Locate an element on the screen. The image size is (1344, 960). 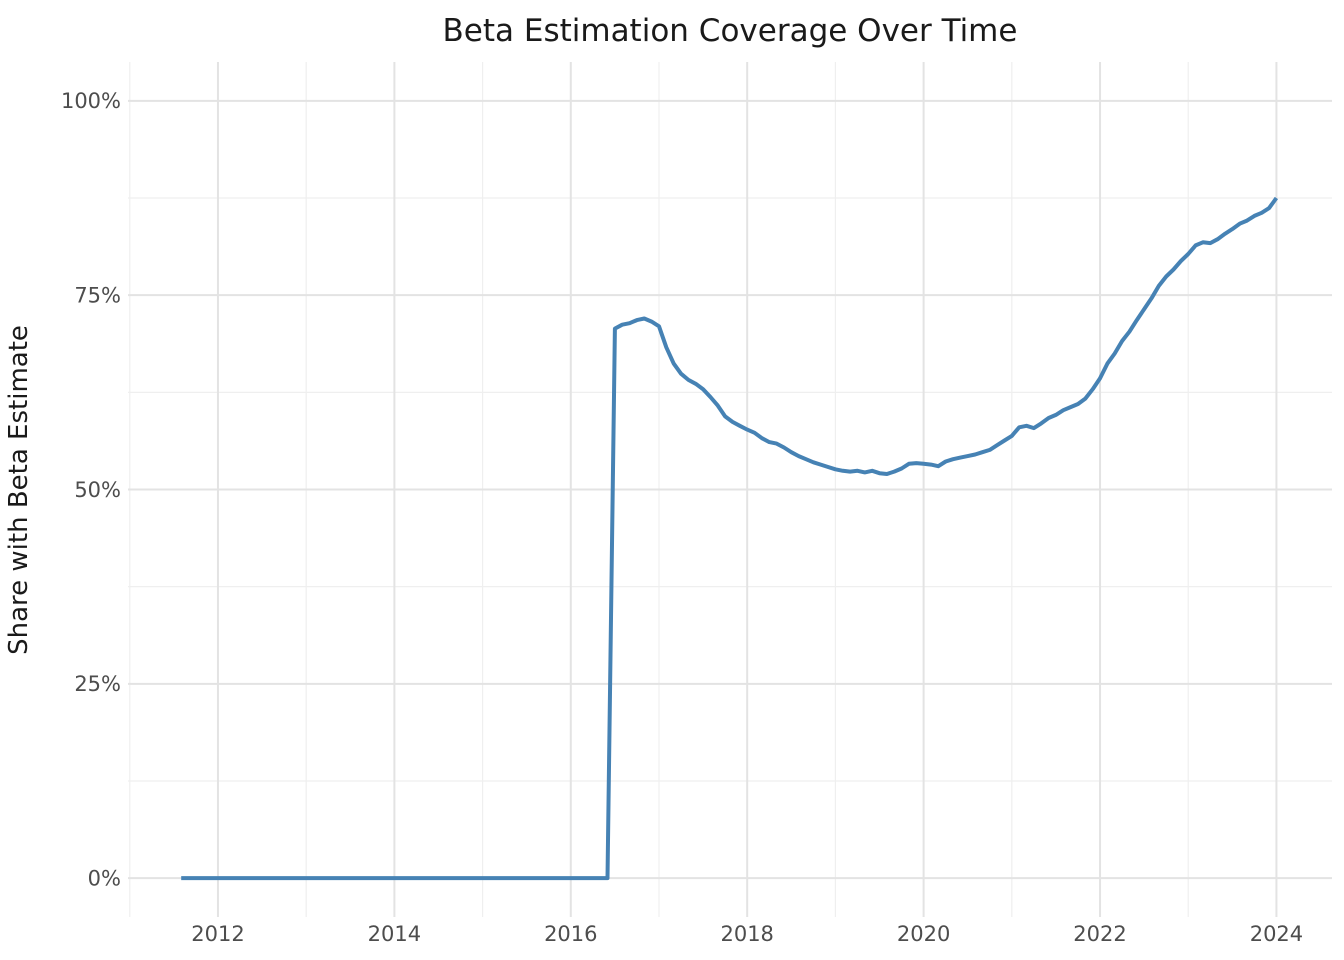
y-tick-label: 75% is located at coordinates (97, 296).